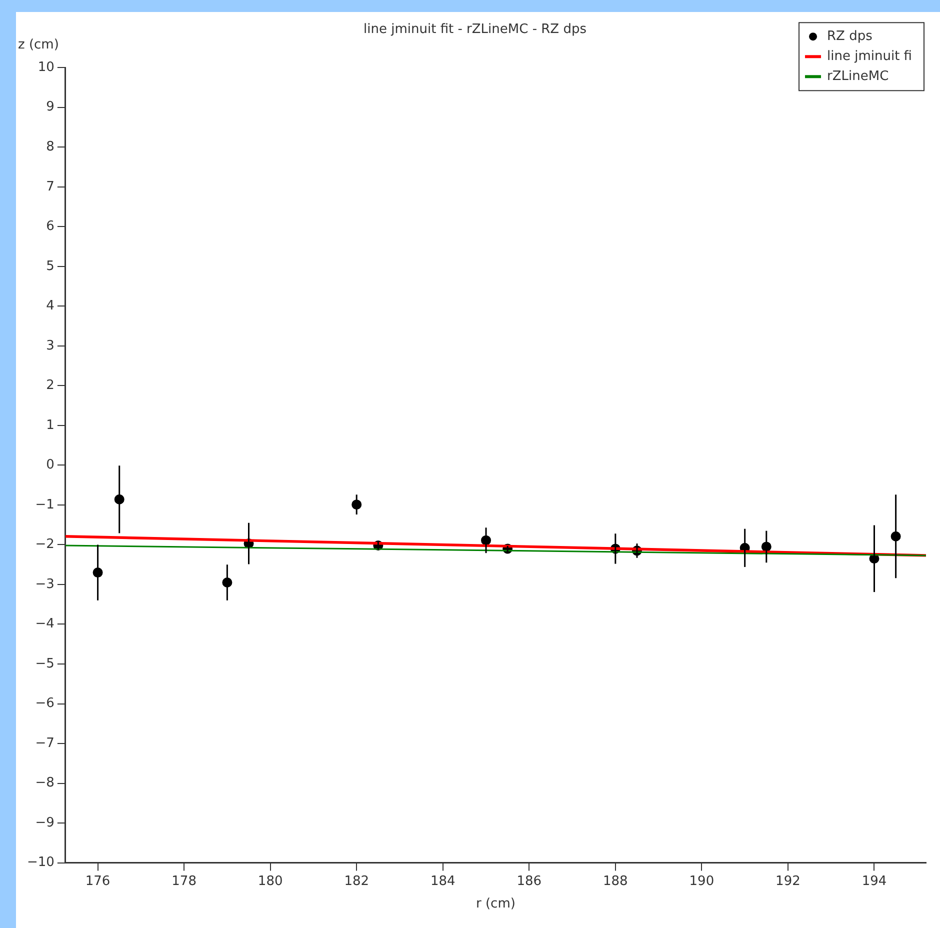  Describe the element at coordinates (40, 862) in the screenshot. I see `y-tick-label: −10` at that location.